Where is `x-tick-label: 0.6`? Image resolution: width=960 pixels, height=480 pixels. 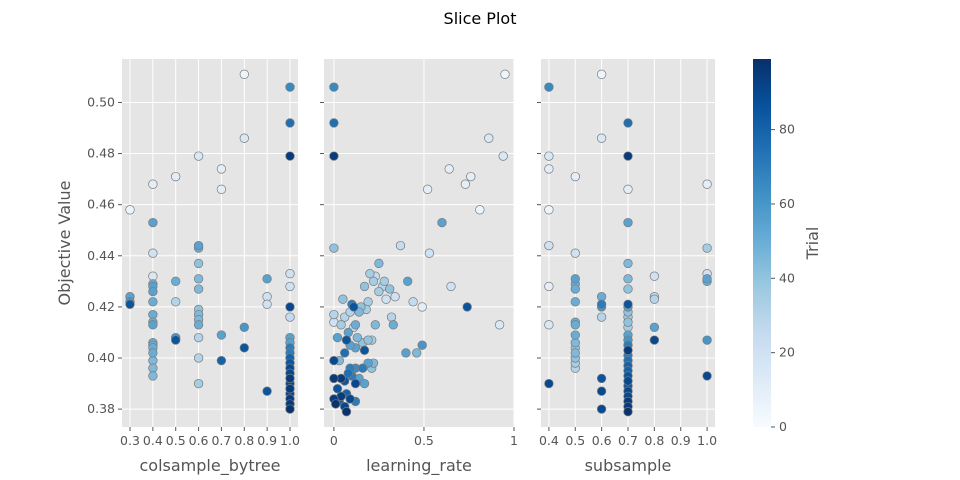 x-tick-label: 0.6 is located at coordinates (199, 440).